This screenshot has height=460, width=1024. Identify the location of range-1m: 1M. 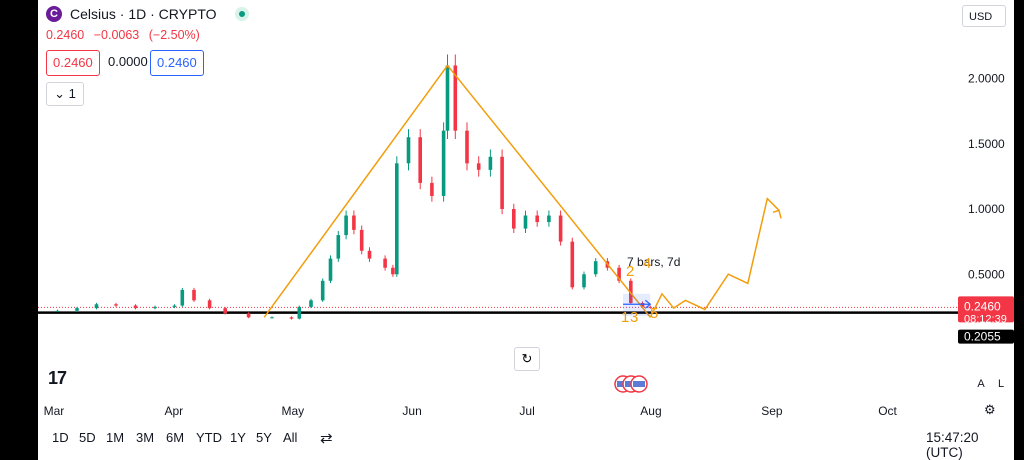
(115, 437).